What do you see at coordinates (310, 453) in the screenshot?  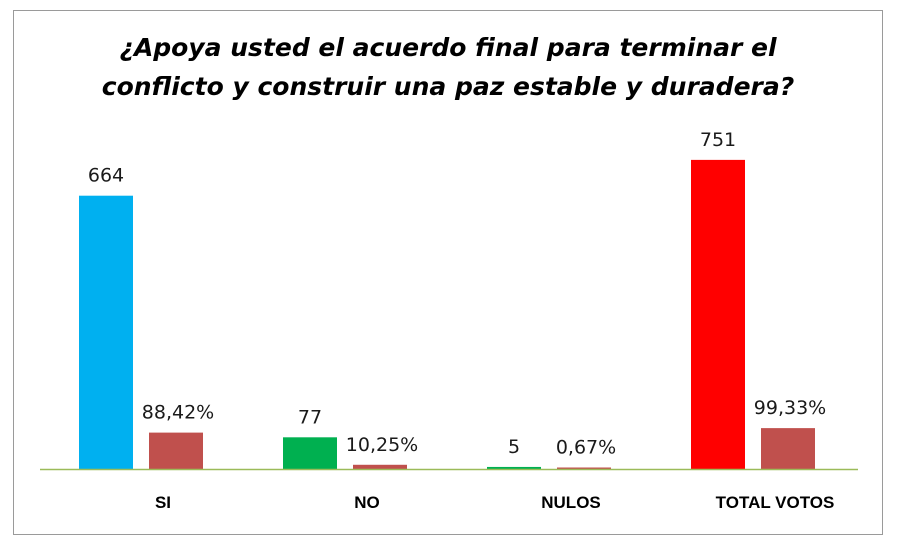 I see `bar-count-no` at bounding box center [310, 453].